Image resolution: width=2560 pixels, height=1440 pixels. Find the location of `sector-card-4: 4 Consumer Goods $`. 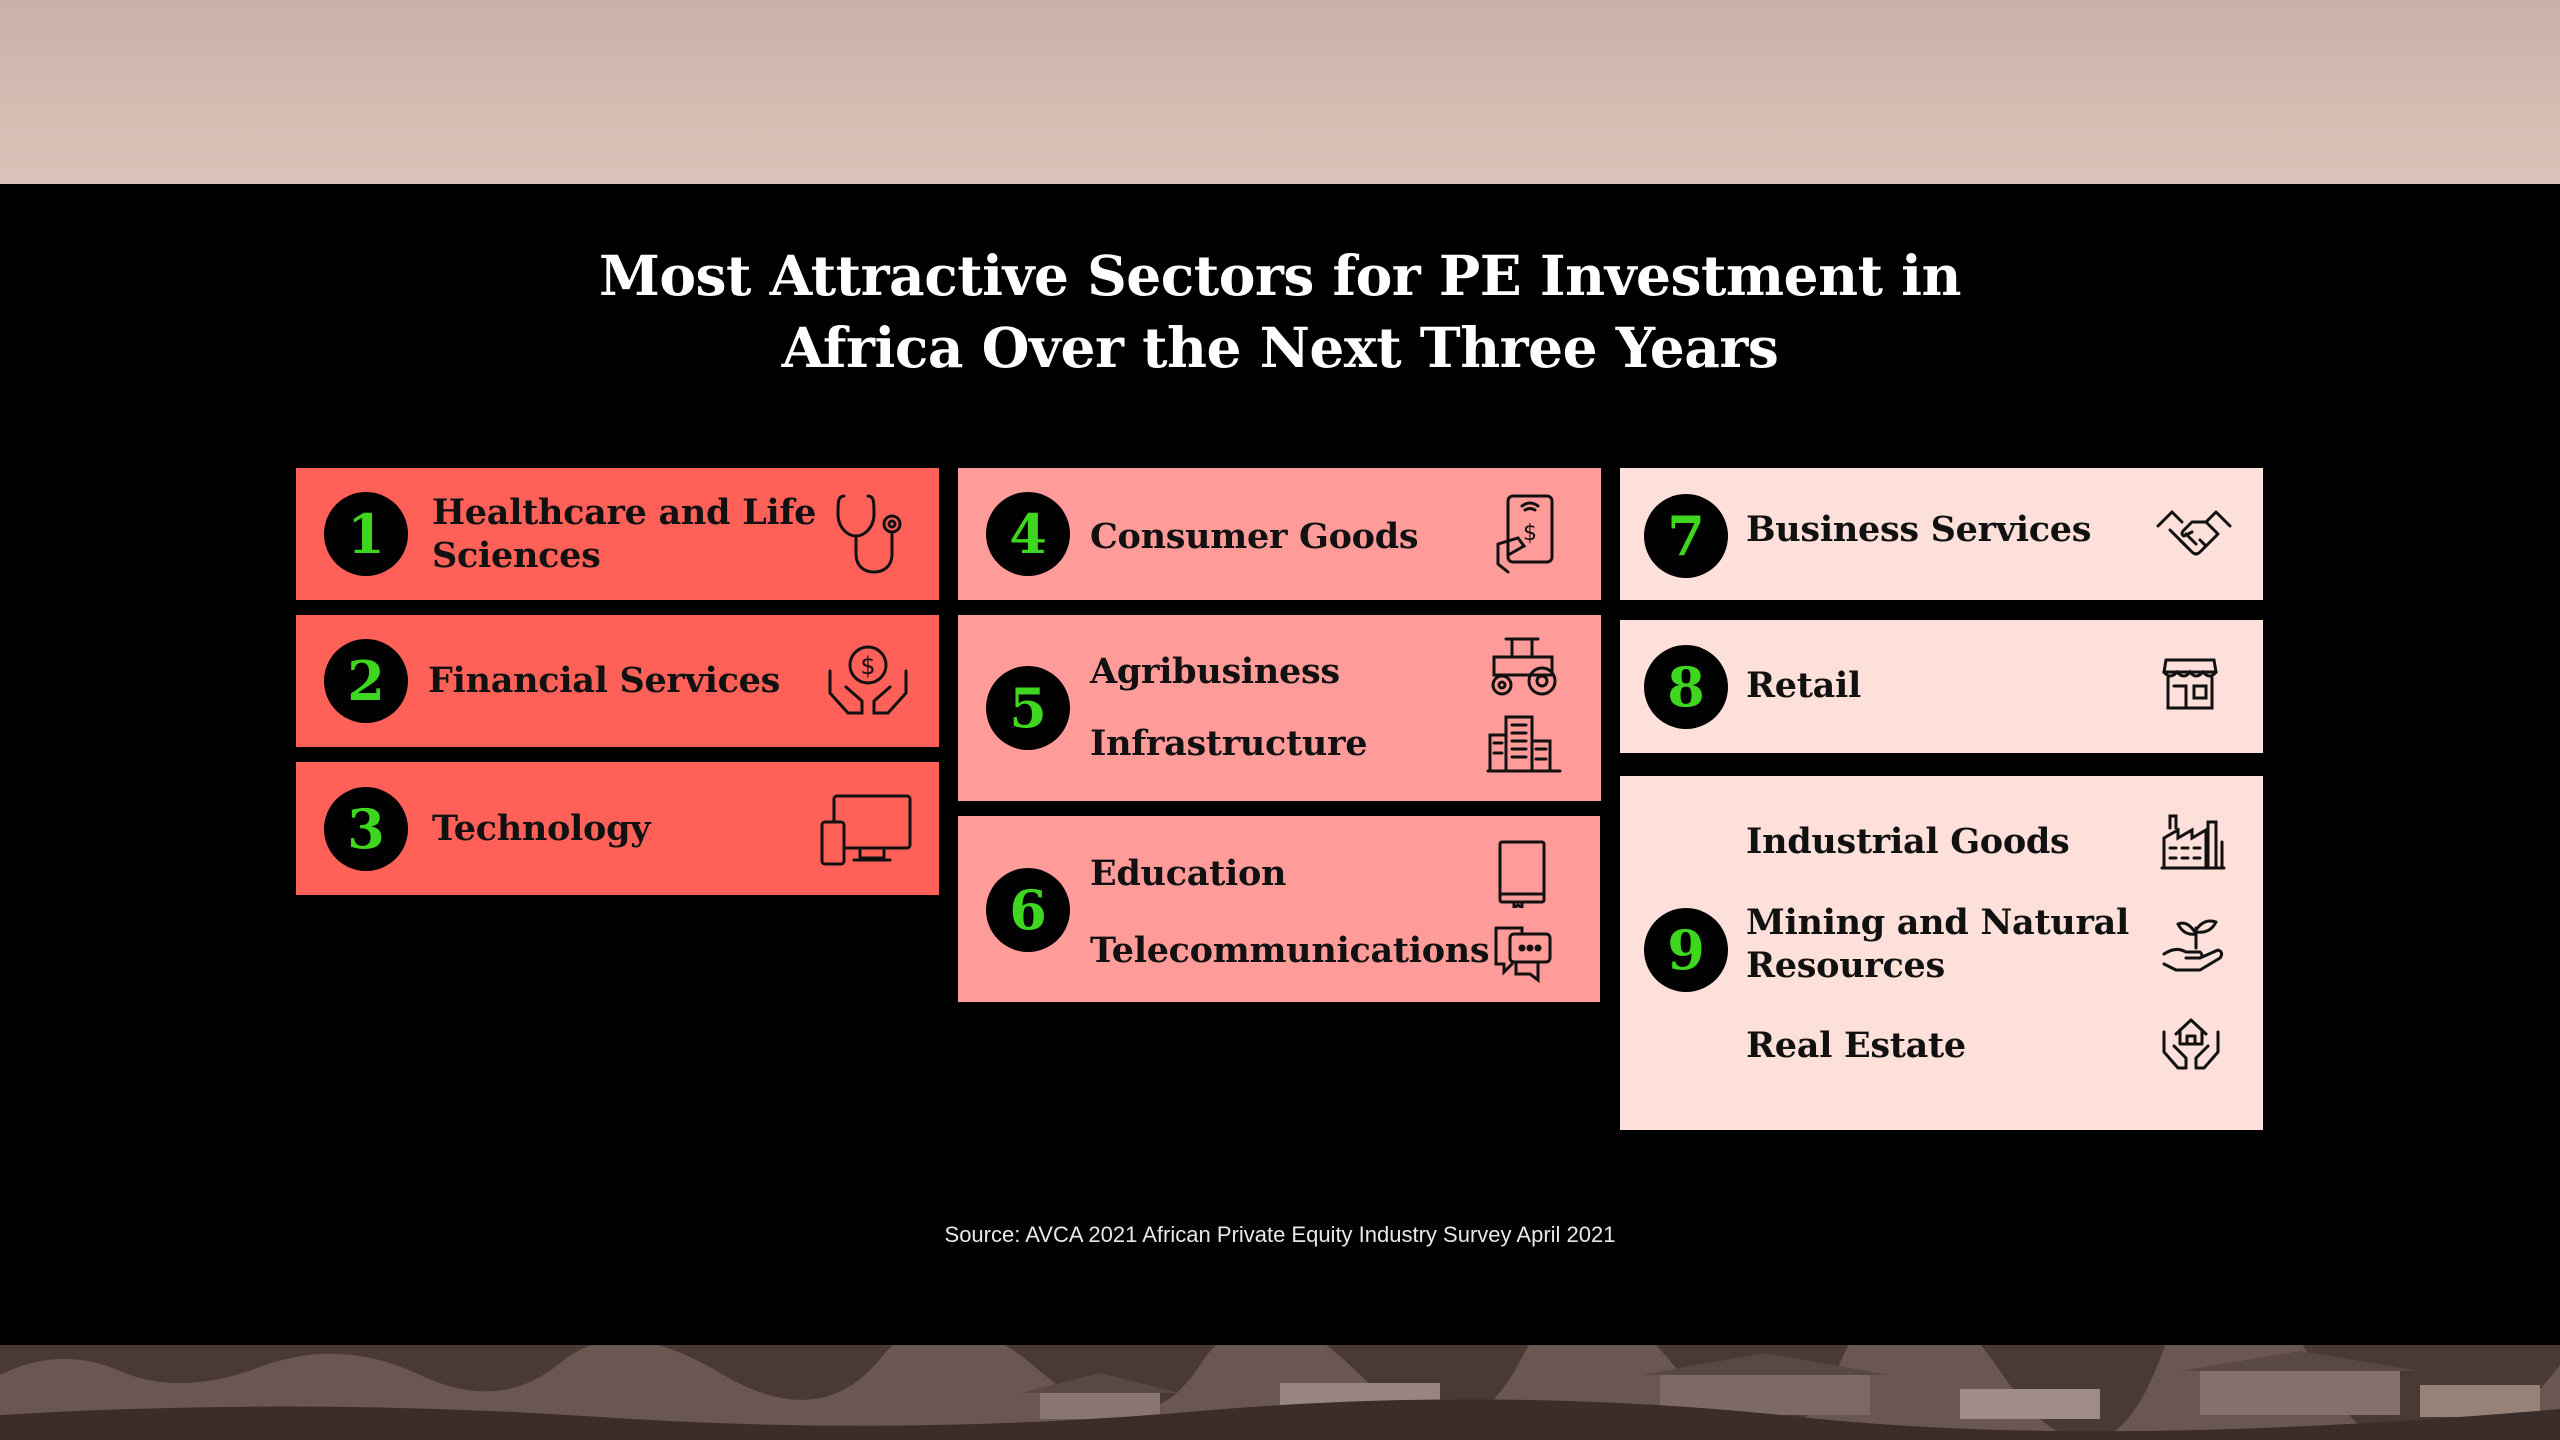

sector-card-4: 4 Consumer Goods $ is located at coordinates (1279, 534).